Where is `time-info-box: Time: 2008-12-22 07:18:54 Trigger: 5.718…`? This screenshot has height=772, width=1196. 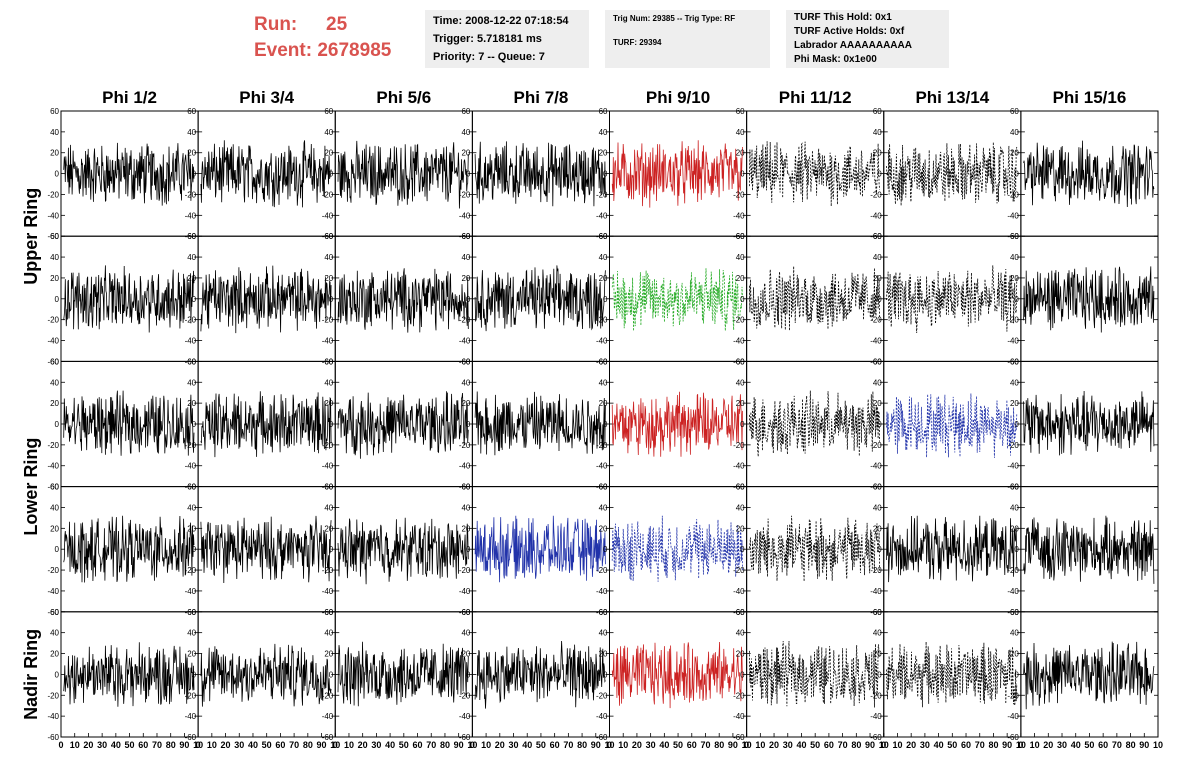 time-info-box: Time: 2008-12-22 07:18:54 Trigger: 5.718… is located at coordinates (507, 39).